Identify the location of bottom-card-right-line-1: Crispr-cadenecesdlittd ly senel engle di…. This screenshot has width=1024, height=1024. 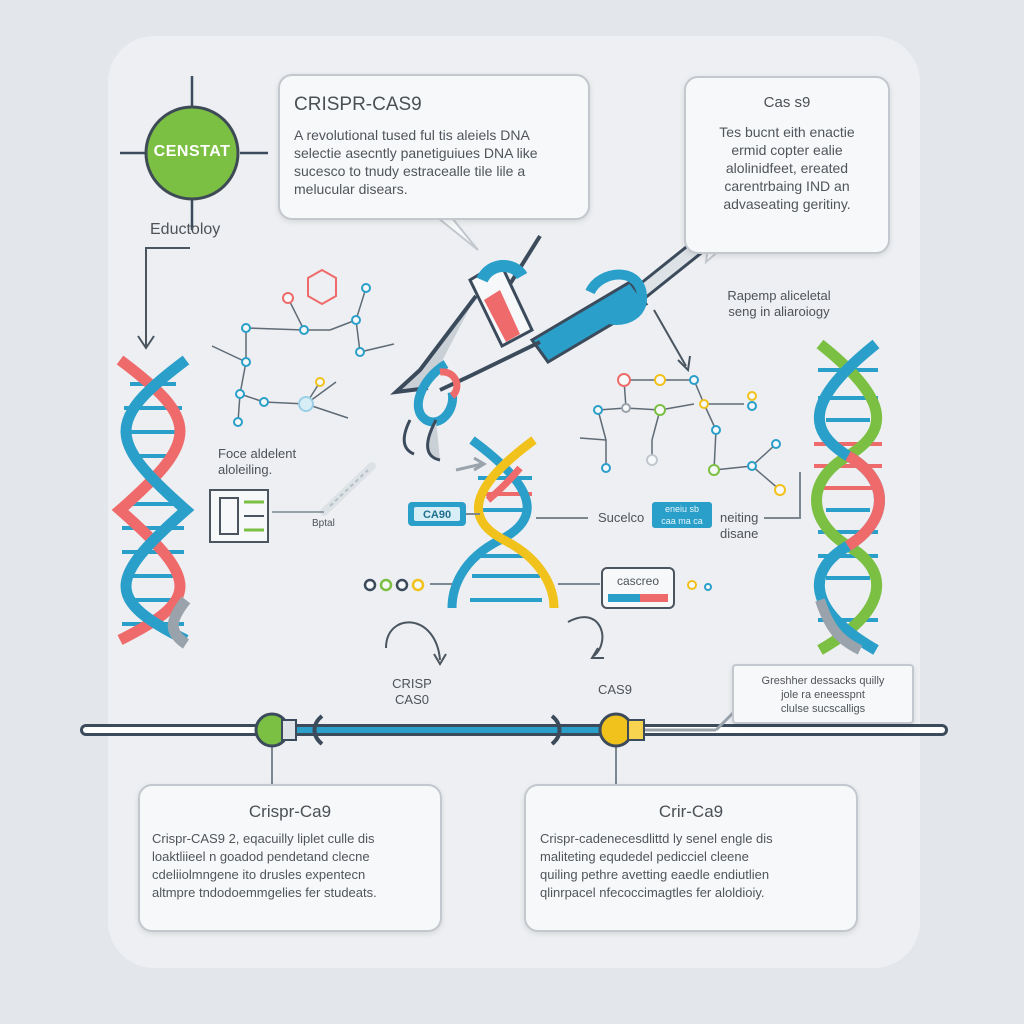
(656, 838).